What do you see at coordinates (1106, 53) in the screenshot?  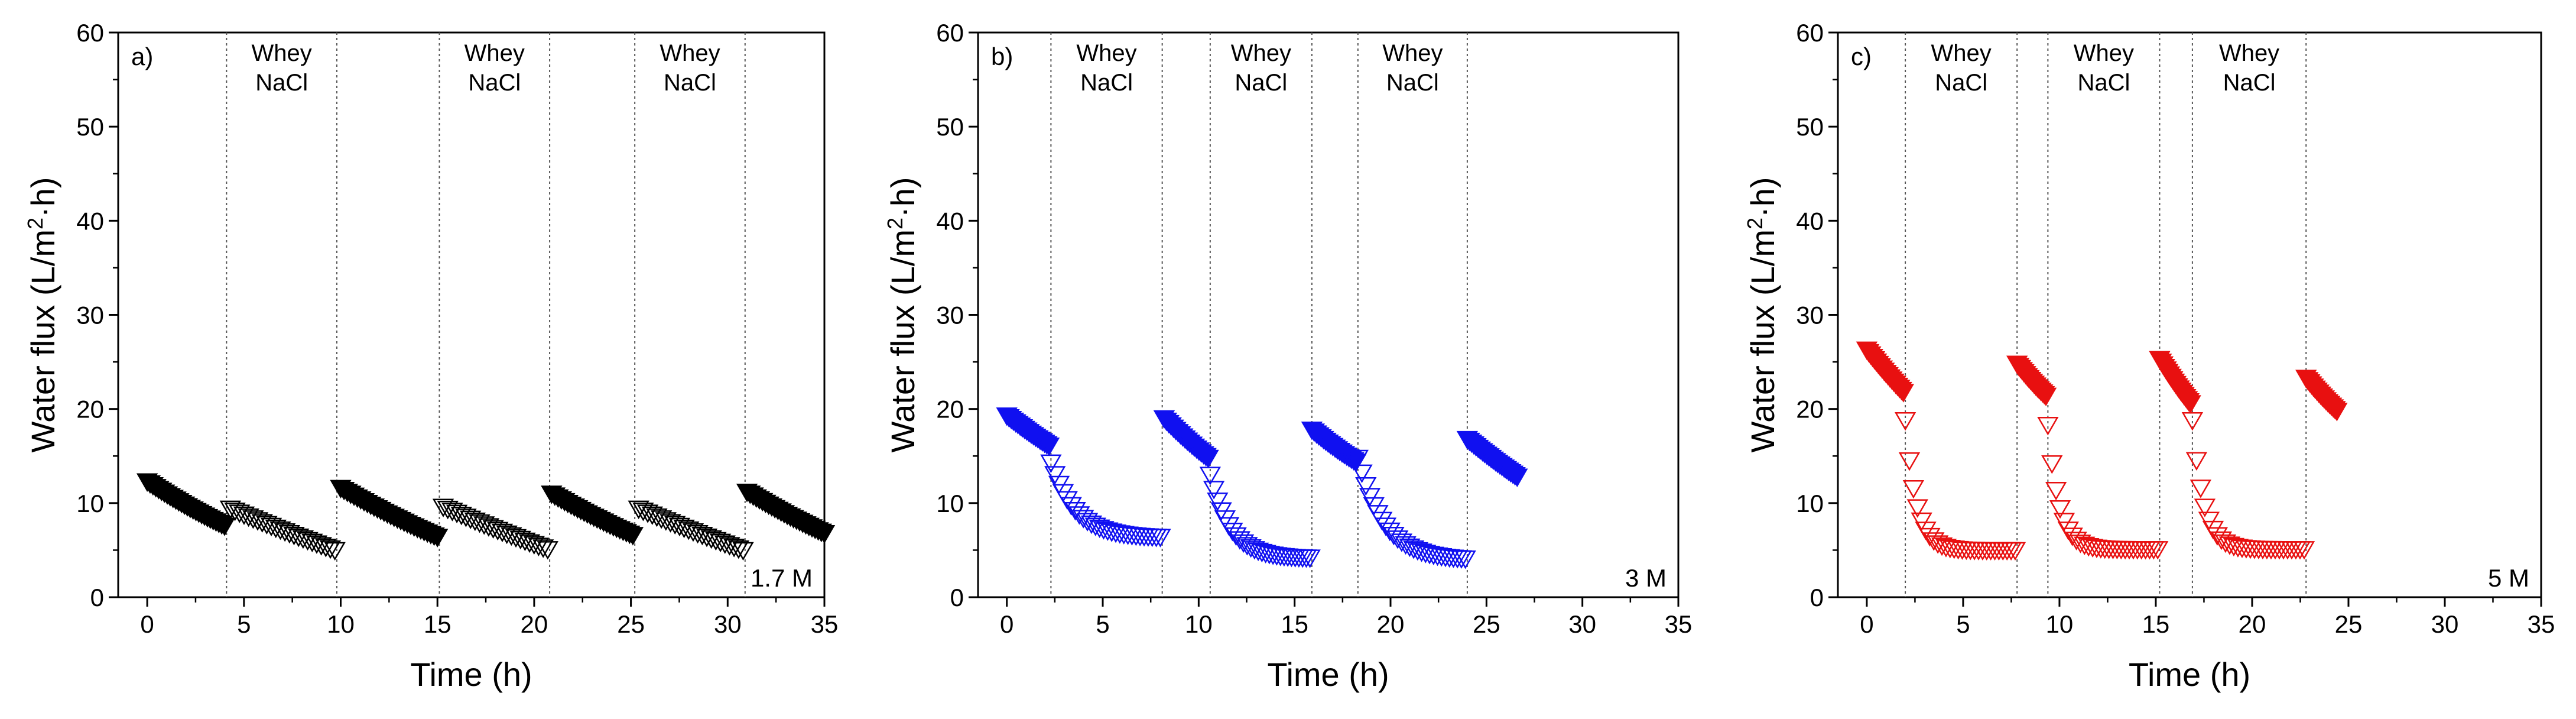 I see `panel-b-region-label-whey-1: Whey` at bounding box center [1106, 53].